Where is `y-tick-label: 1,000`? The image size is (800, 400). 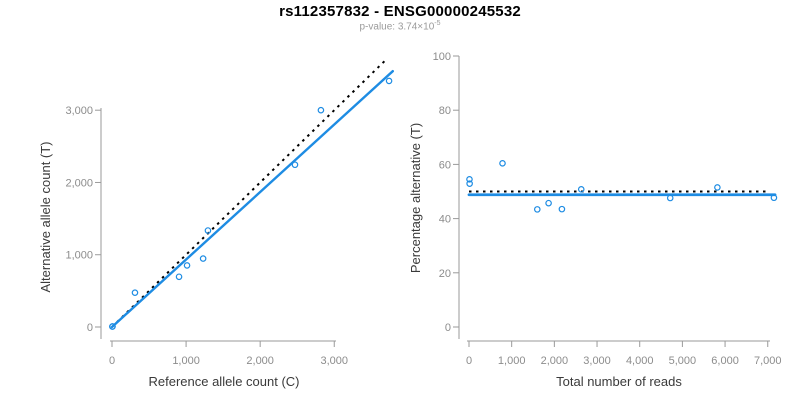
y-tick-label: 1,000 is located at coordinates (79, 256).